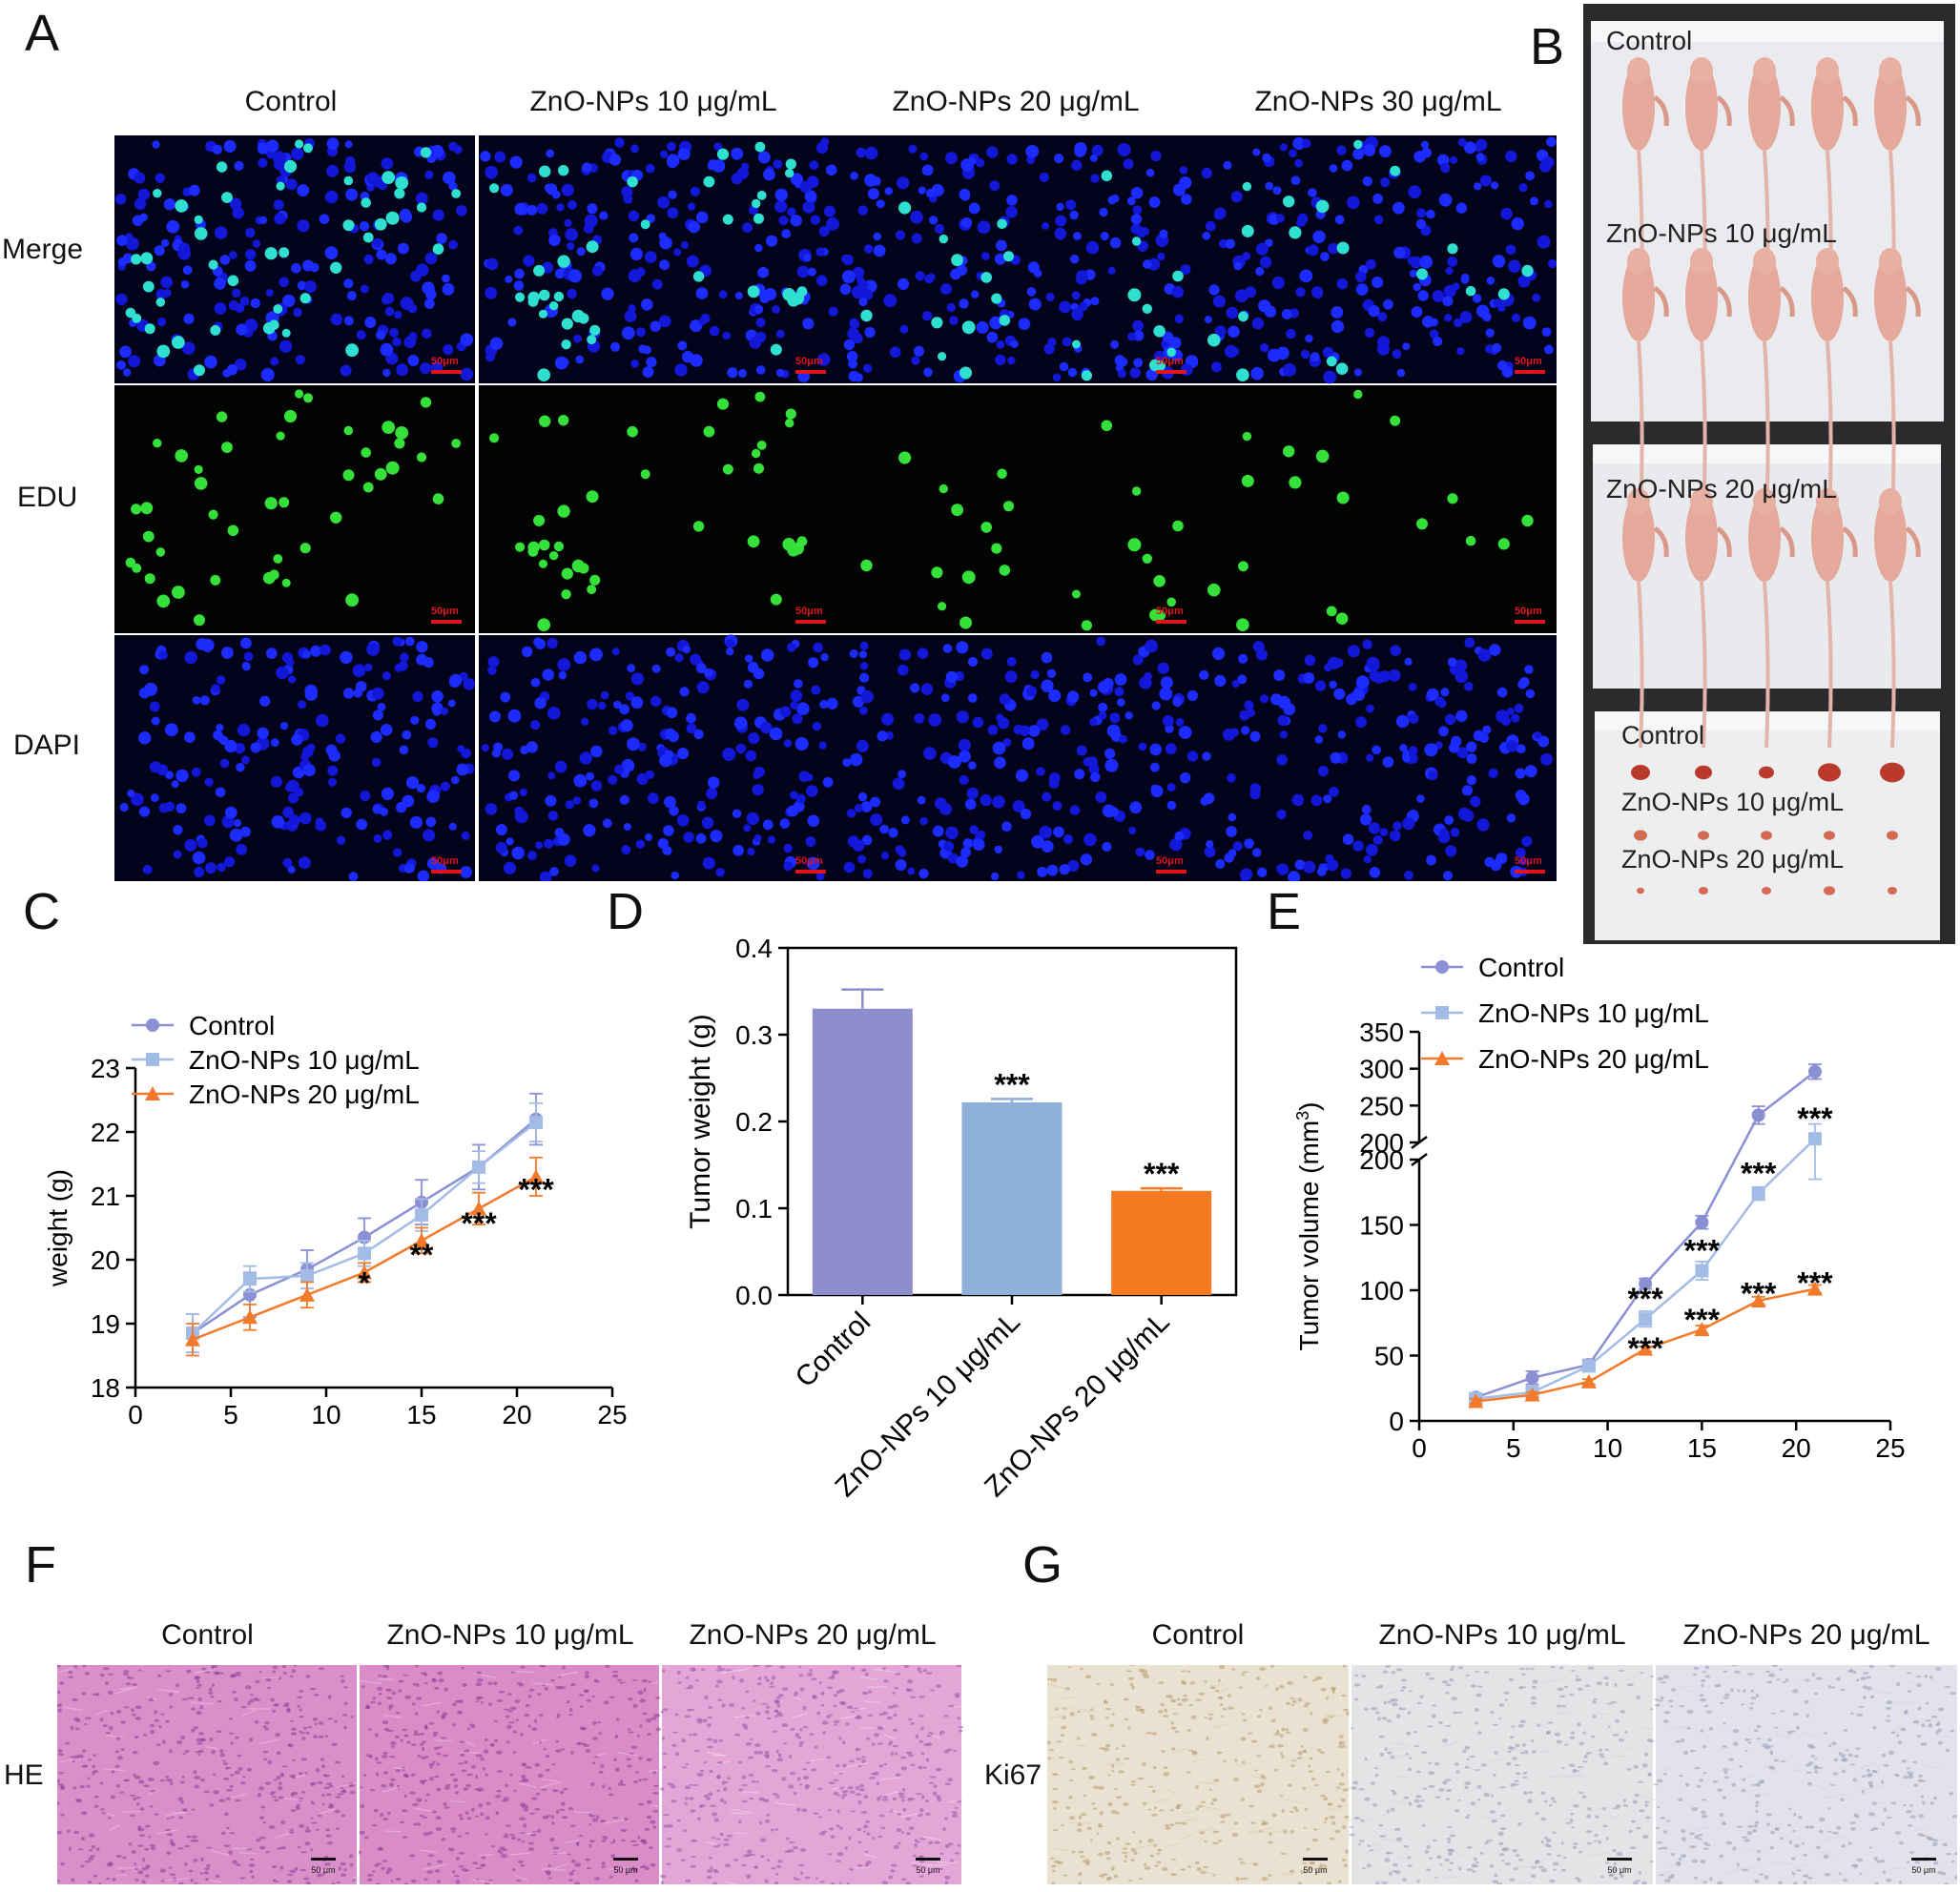 The height and width of the screenshot is (1892, 1960). Describe the element at coordinates (612, 1415) in the screenshot. I see `x-tick-label: 25` at that location.